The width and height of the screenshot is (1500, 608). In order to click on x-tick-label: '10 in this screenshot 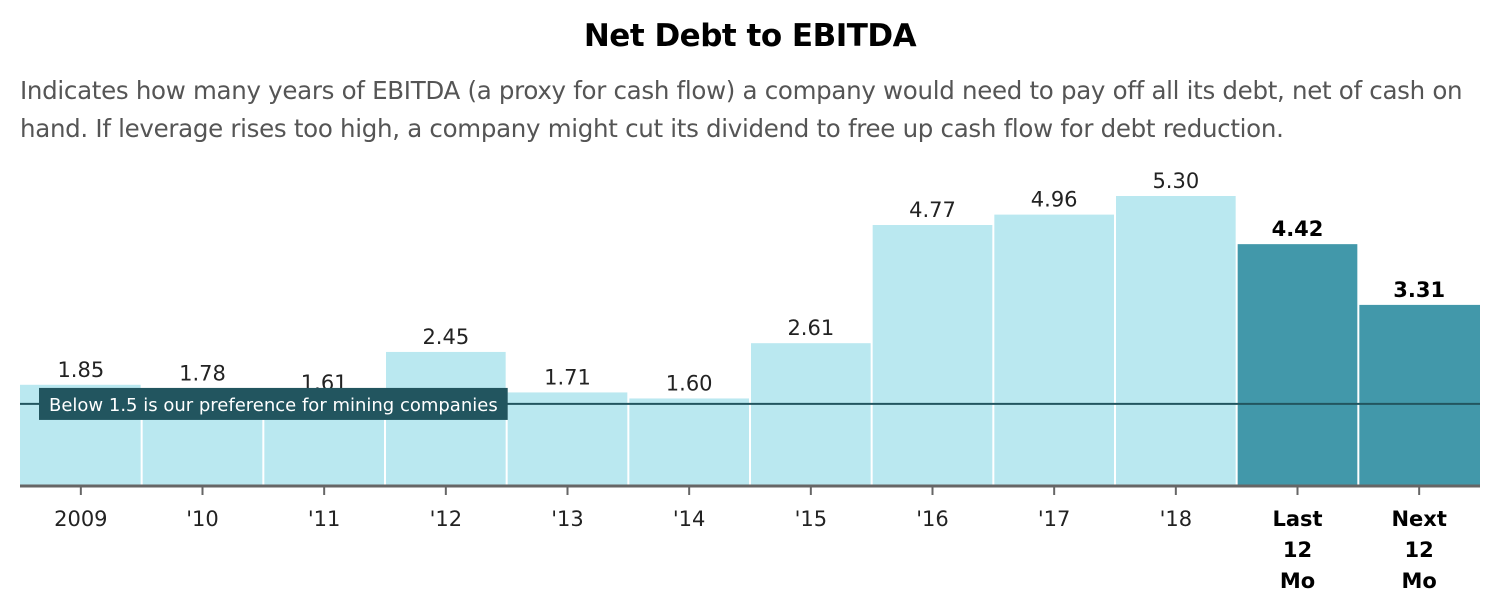, I will do `click(202, 519)`.